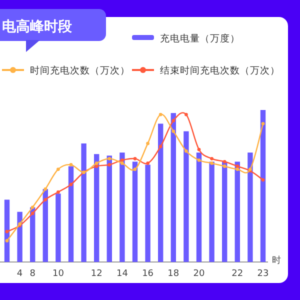 This screenshot has width=300, height=300. I want to click on legend-label: 时间充电次数（万次）, so click(80, 70).